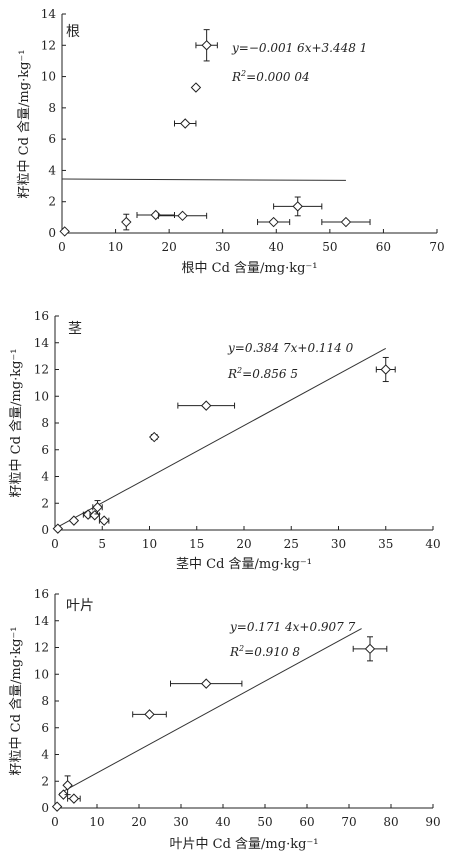  I want to click on y-tick-label: 16, so click(41, 594).